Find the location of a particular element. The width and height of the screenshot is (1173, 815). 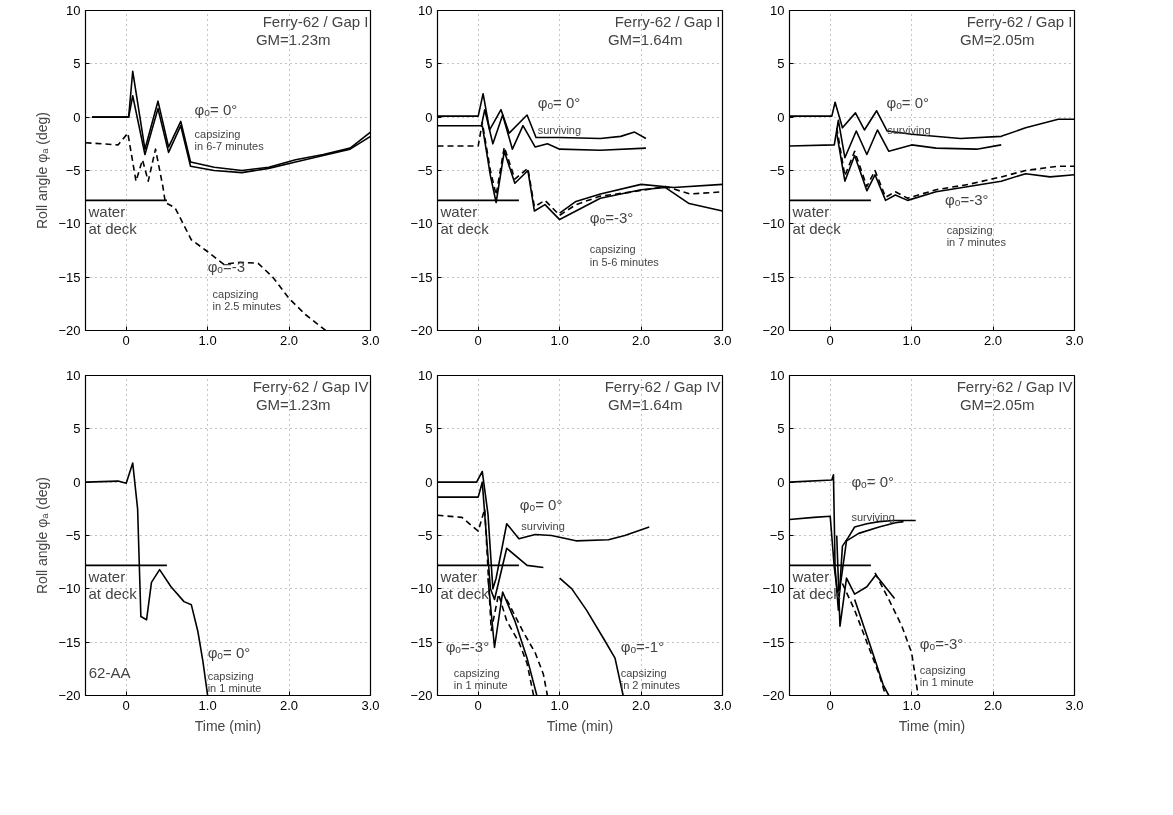

annotation: capsizing in 7 minutes is located at coordinates (976, 236).